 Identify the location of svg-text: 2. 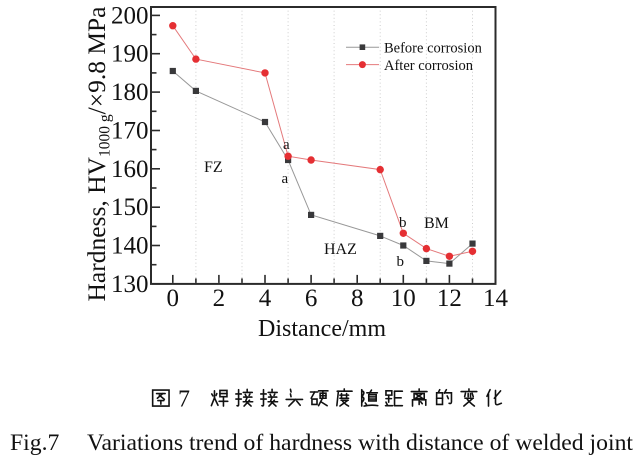
(219, 298).